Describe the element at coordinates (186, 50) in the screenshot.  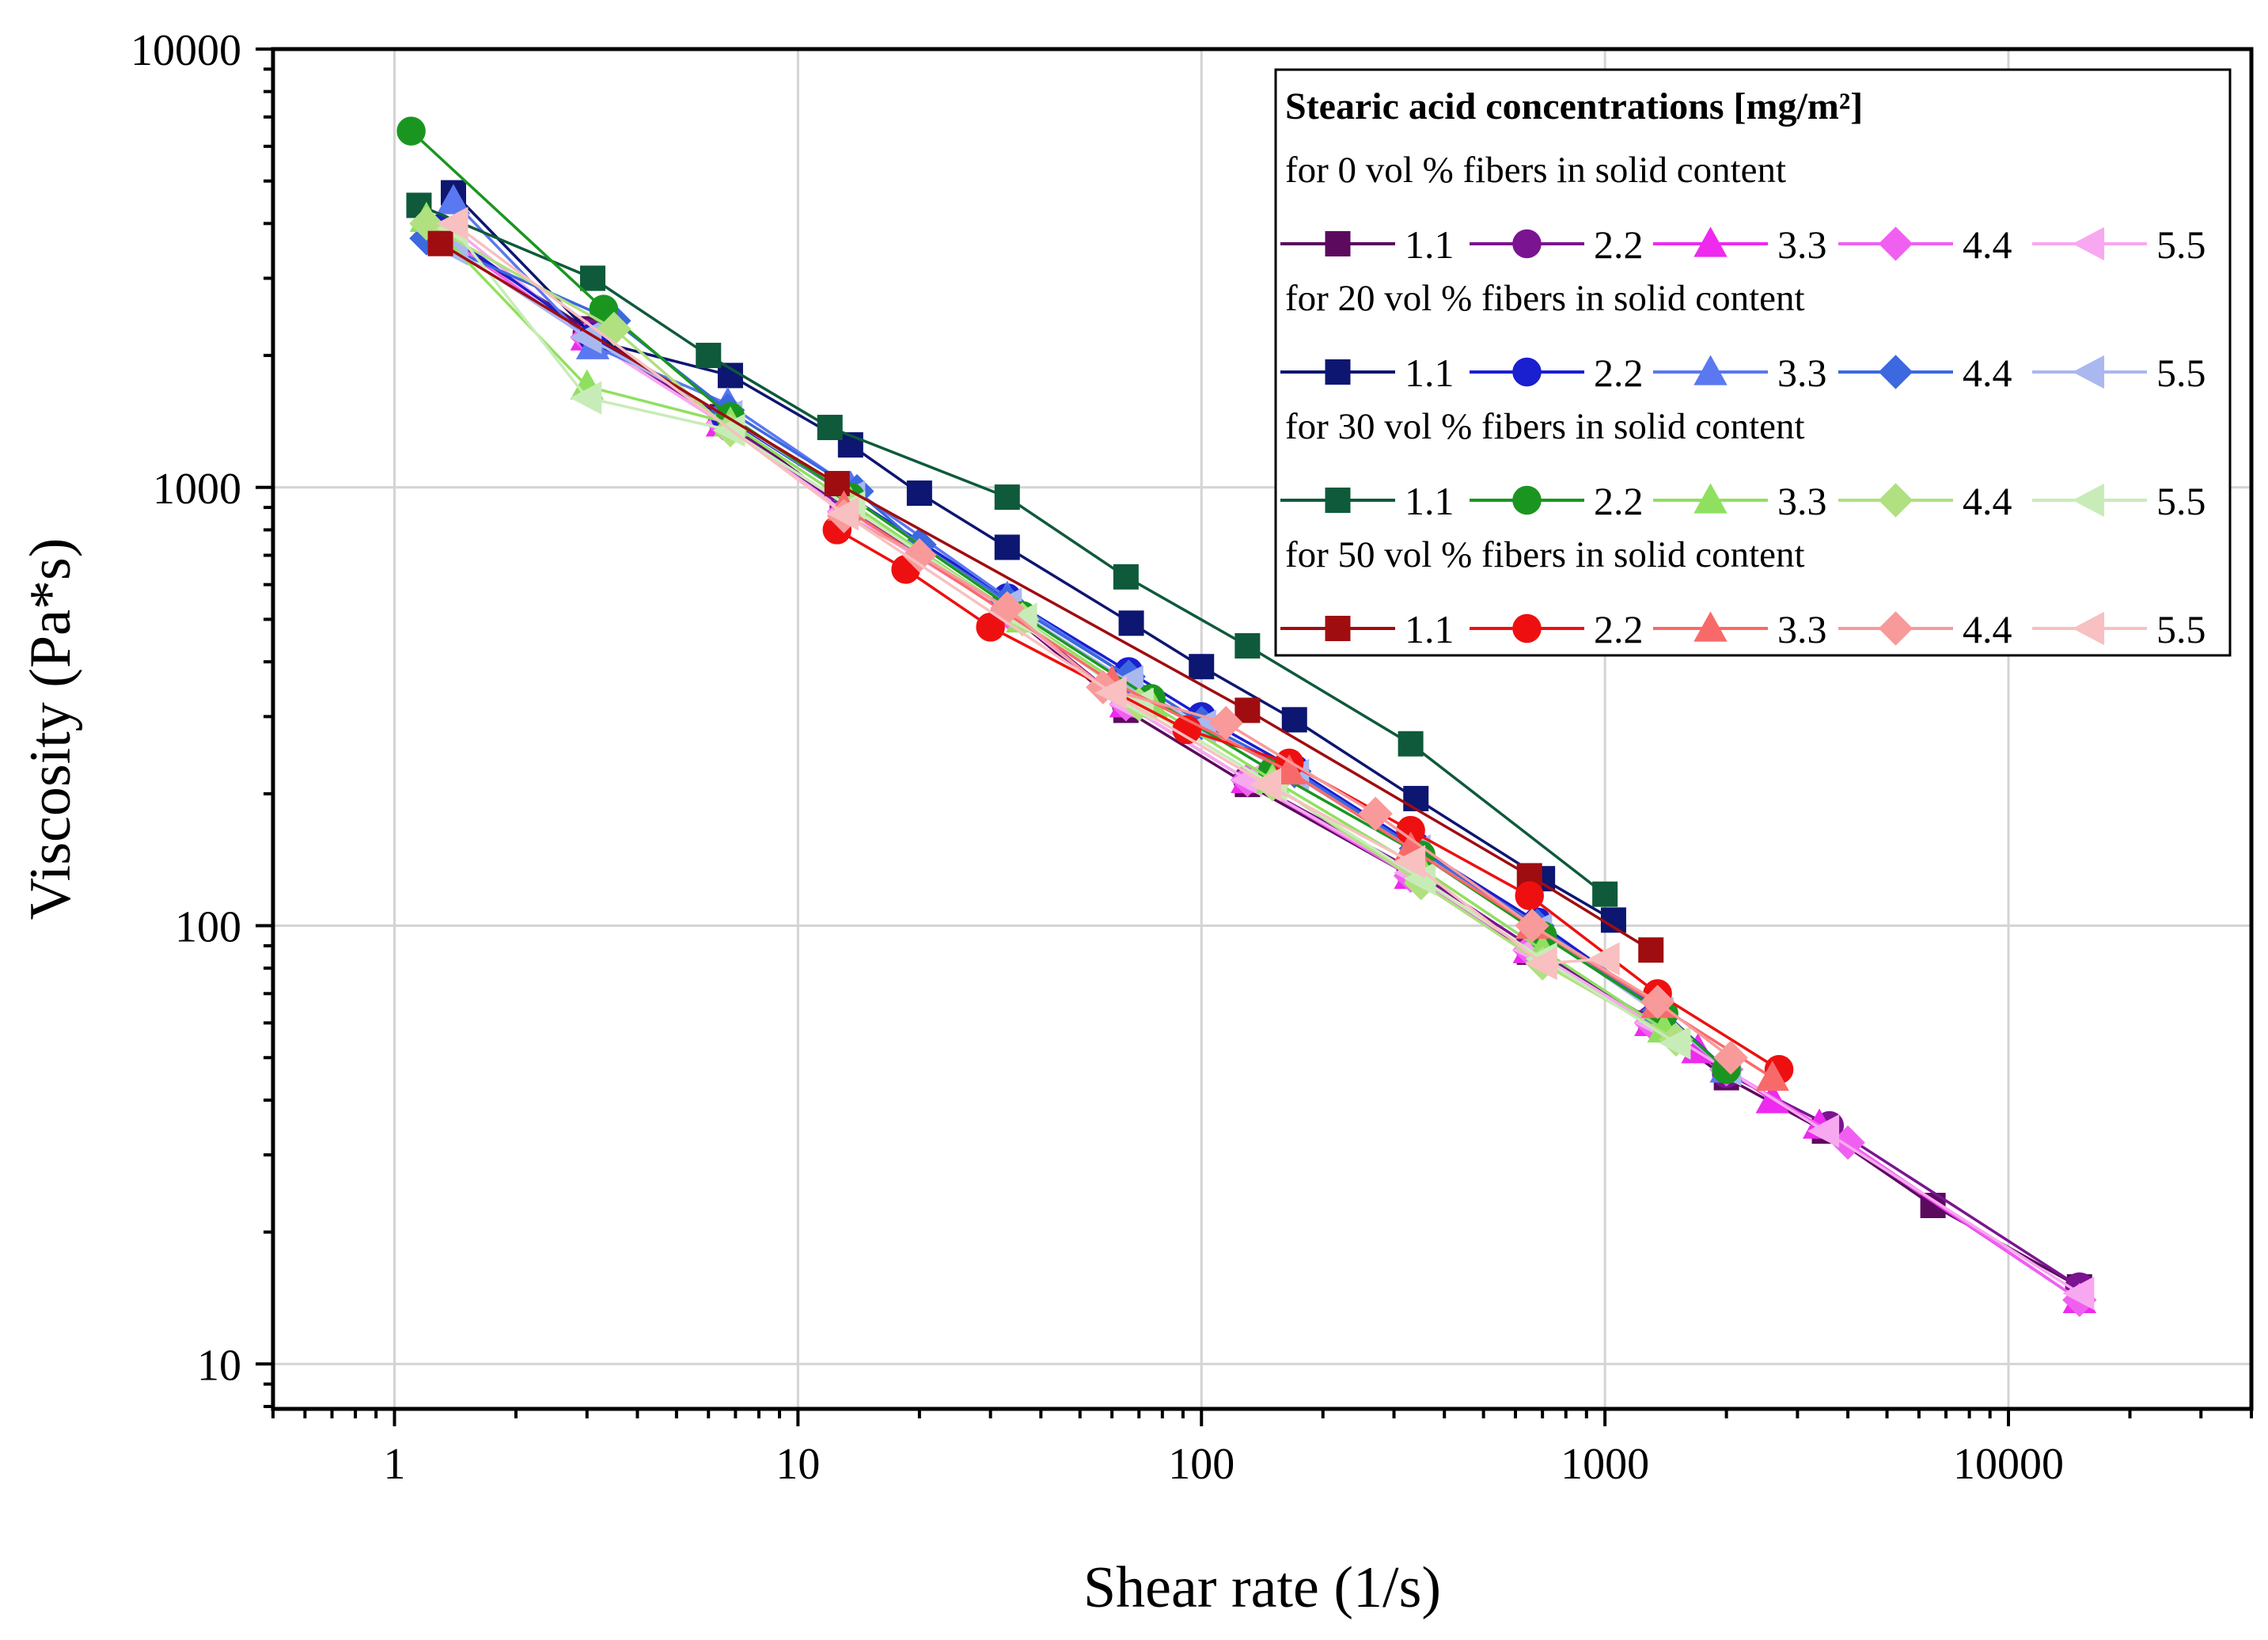
I see `y-tick-label: 10000` at that location.